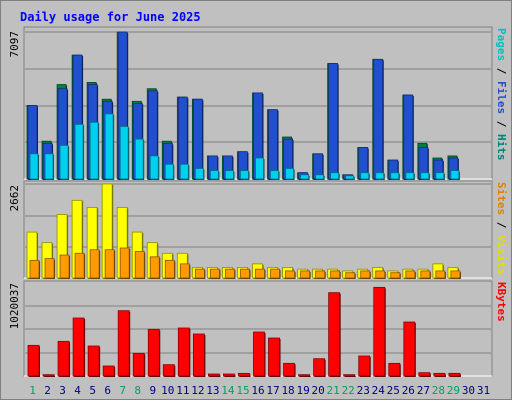  I want to click on x-tick-label-day-3: 3, so click(62, 390).